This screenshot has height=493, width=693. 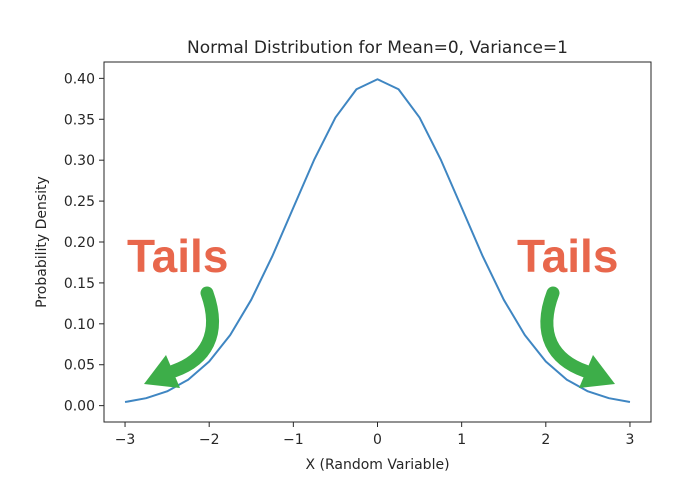 What do you see at coordinates (630, 440) in the screenshot?
I see `x-tick-label: 3` at bounding box center [630, 440].